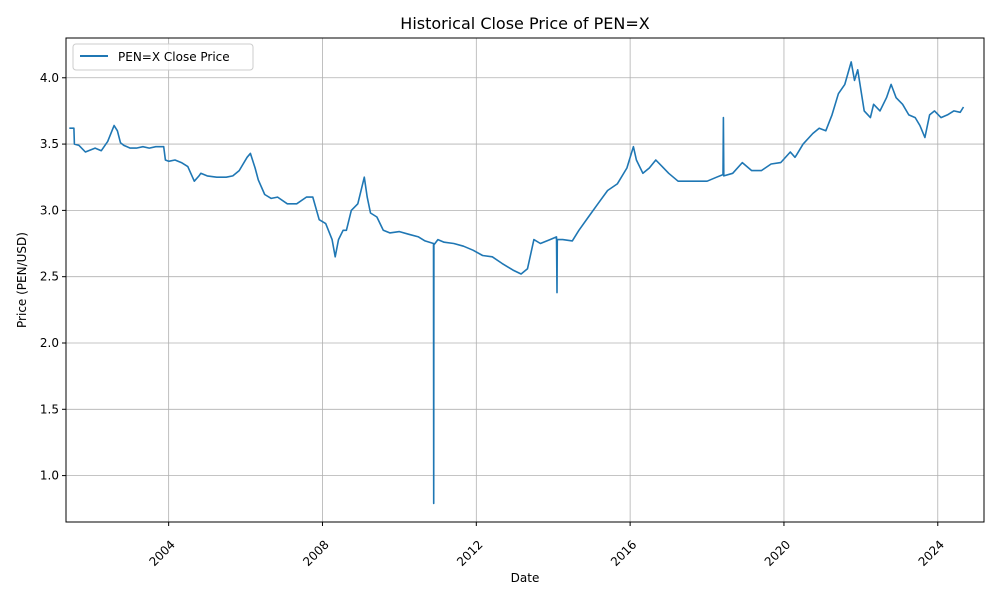 The width and height of the screenshot is (1000, 600). I want to click on y-tick-label: 1.5, so click(49, 409).